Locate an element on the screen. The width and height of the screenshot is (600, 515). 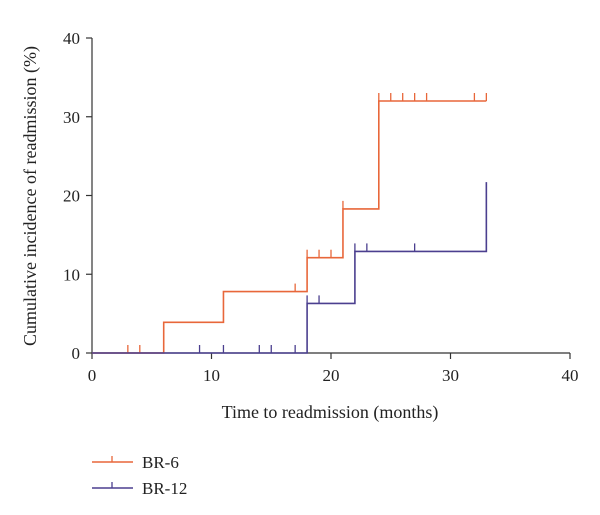
legend-item-br-12: BR-12 is located at coordinates (139, 488).